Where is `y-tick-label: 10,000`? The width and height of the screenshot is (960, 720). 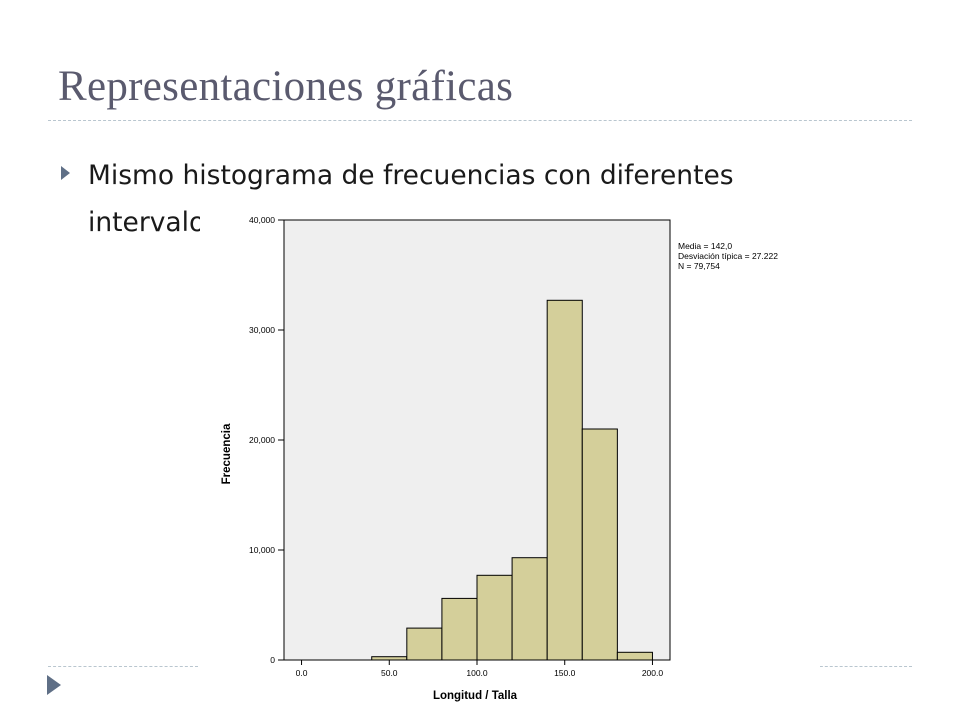
y-tick-label: 10,000 is located at coordinates (262, 550).